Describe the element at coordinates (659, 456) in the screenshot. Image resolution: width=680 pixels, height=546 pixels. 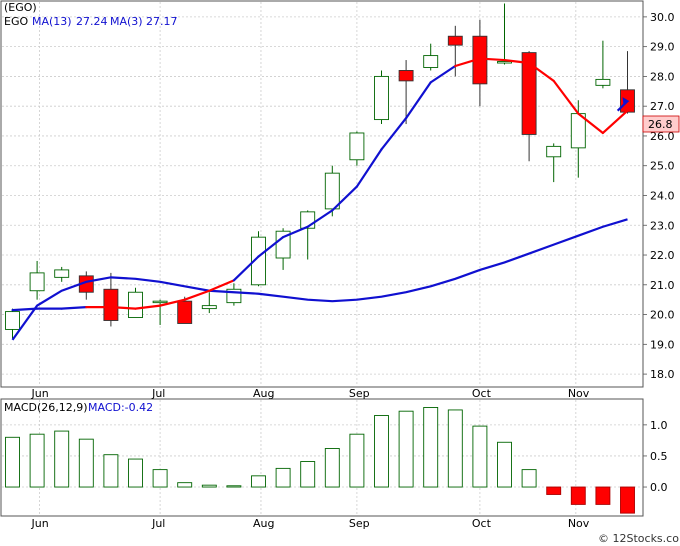
I see `macd-tick-label: 0.5` at that location.